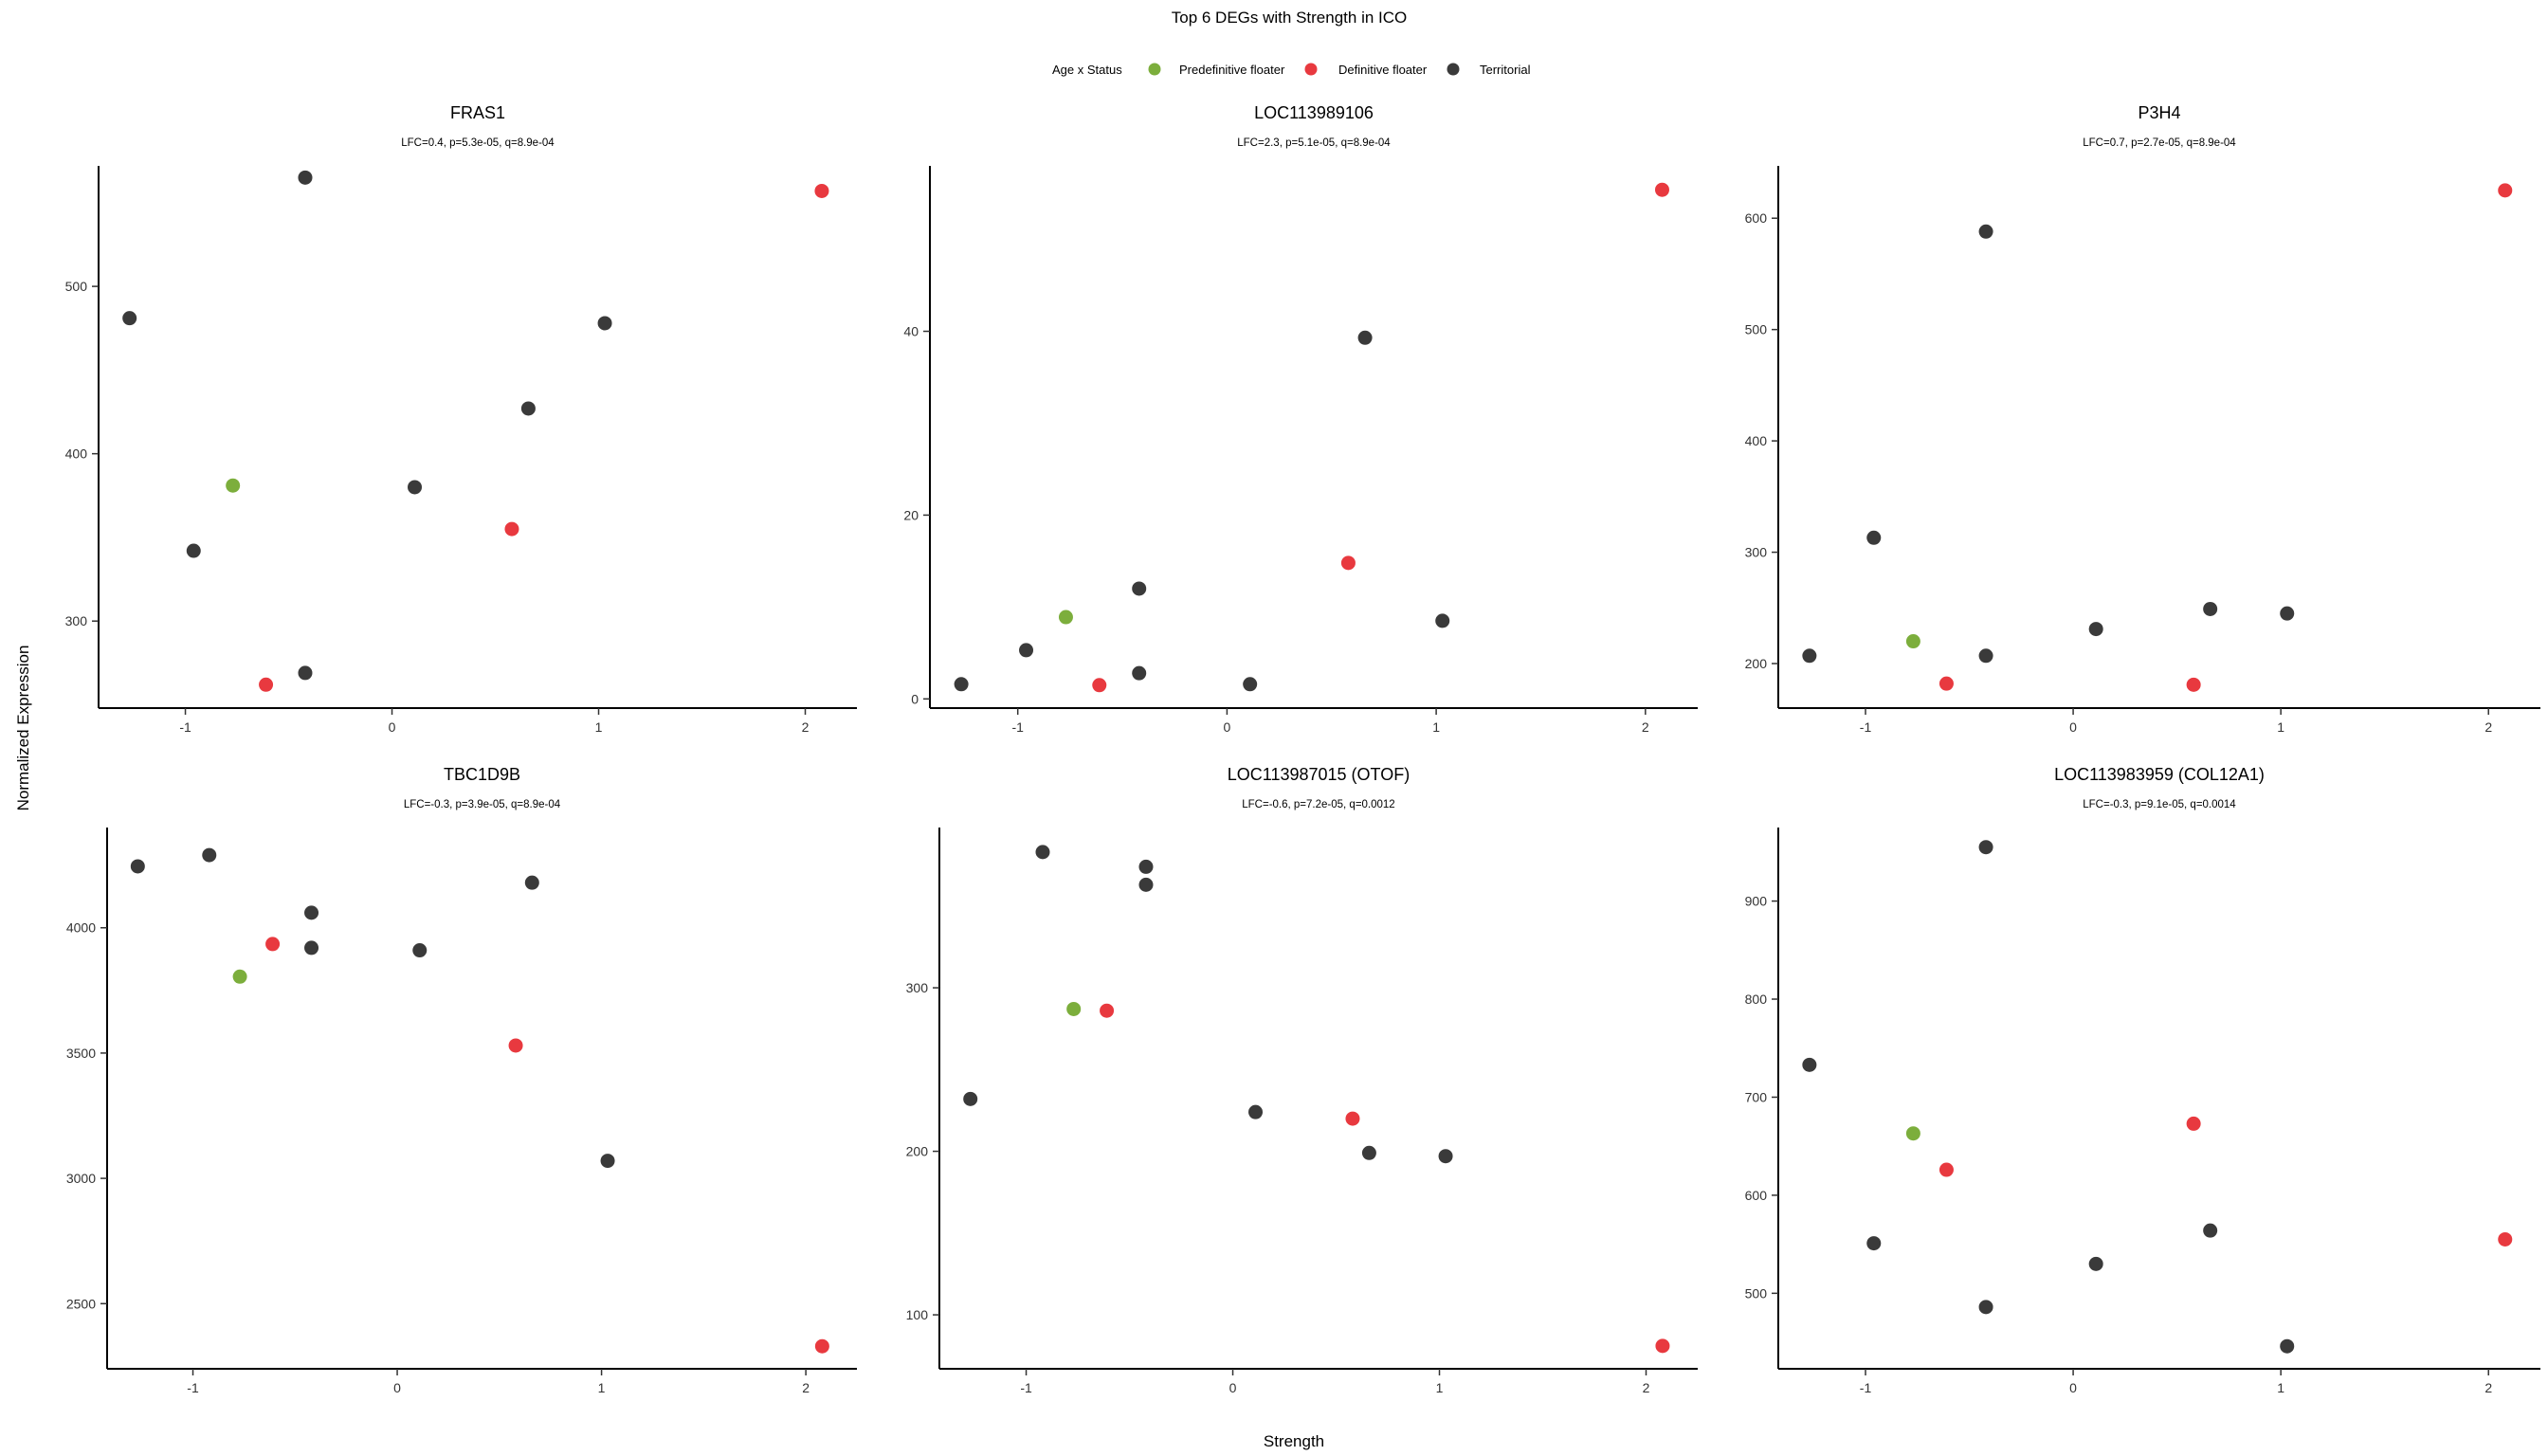 The width and height of the screenshot is (2548, 1456). Describe the element at coordinates (1756, 218) in the screenshot. I see `y-tick-label: 600` at that location.